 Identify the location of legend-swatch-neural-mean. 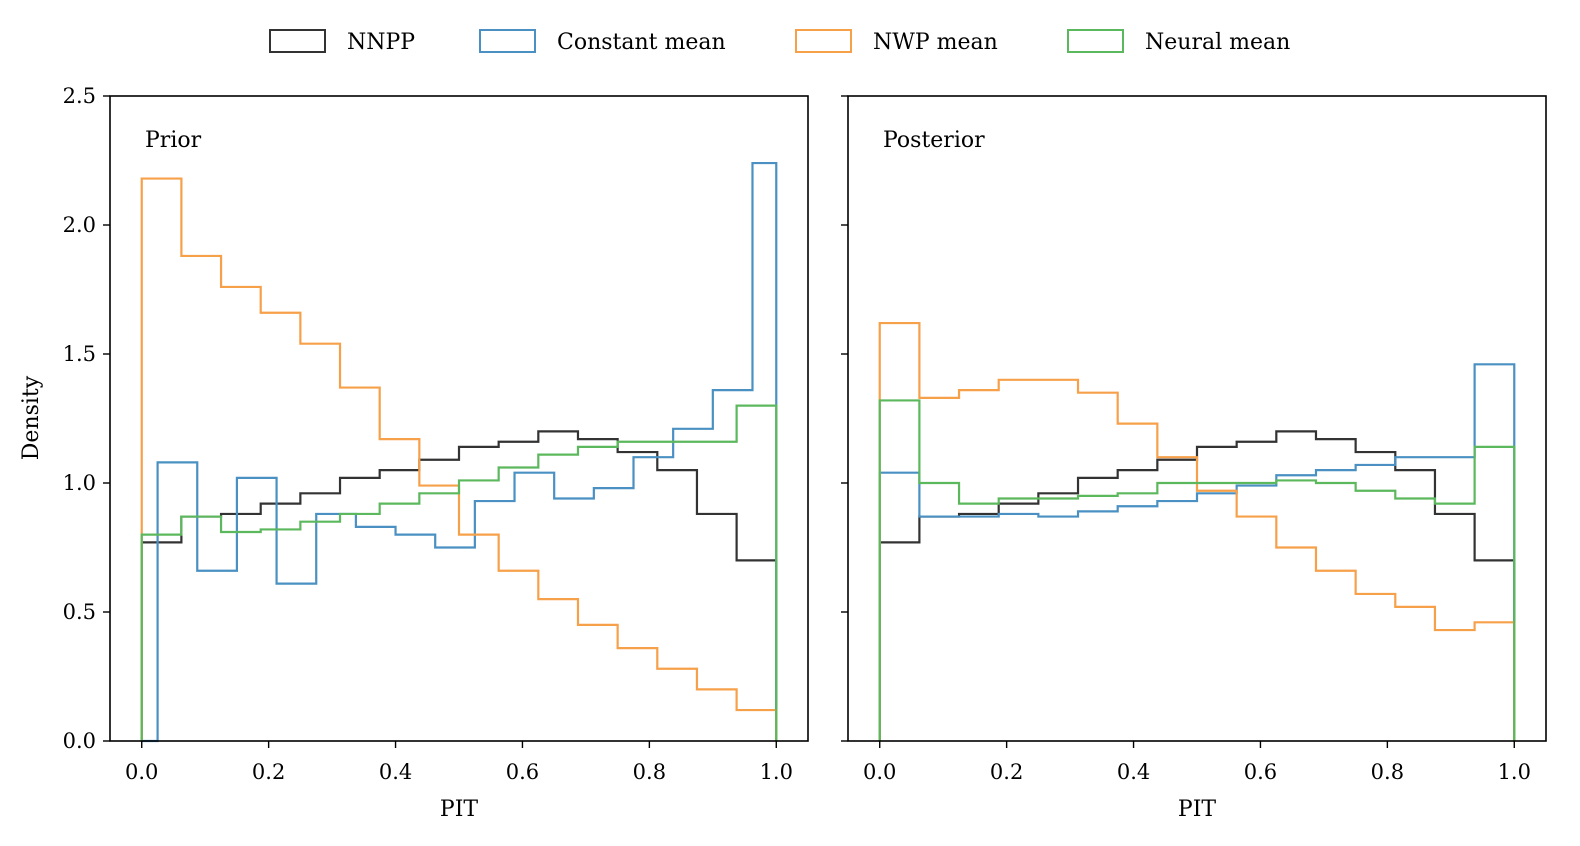
(1095, 41).